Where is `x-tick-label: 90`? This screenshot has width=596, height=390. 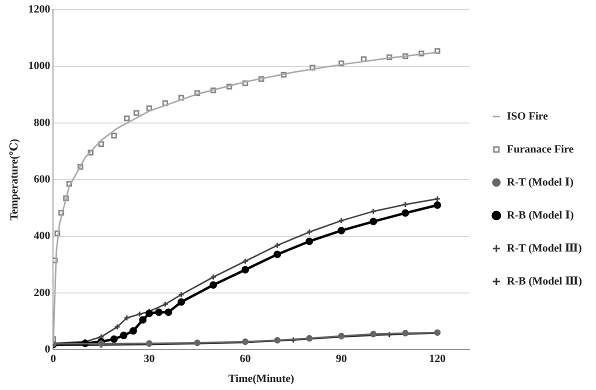
x-tick-label: 90 is located at coordinates (342, 359).